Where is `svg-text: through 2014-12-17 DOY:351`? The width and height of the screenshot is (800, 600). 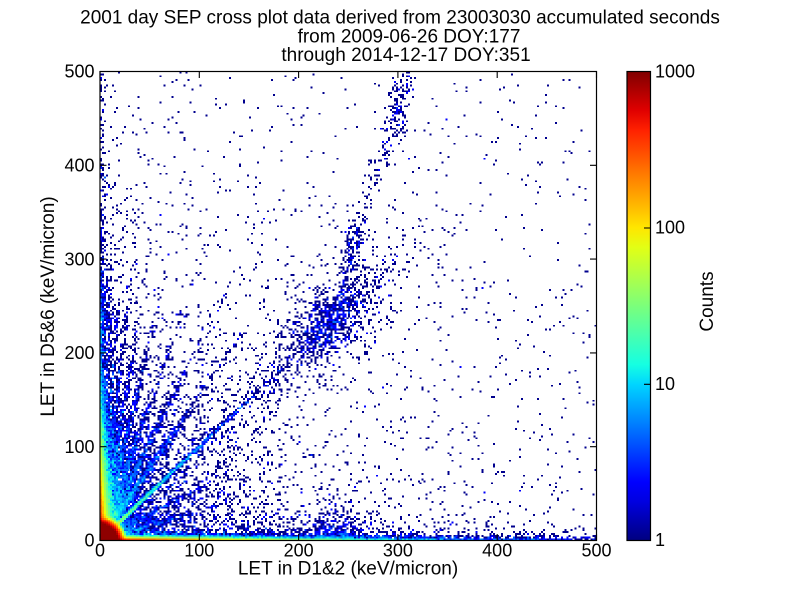 svg-text: through 2014-12-17 DOY:351 is located at coordinates (405, 55).